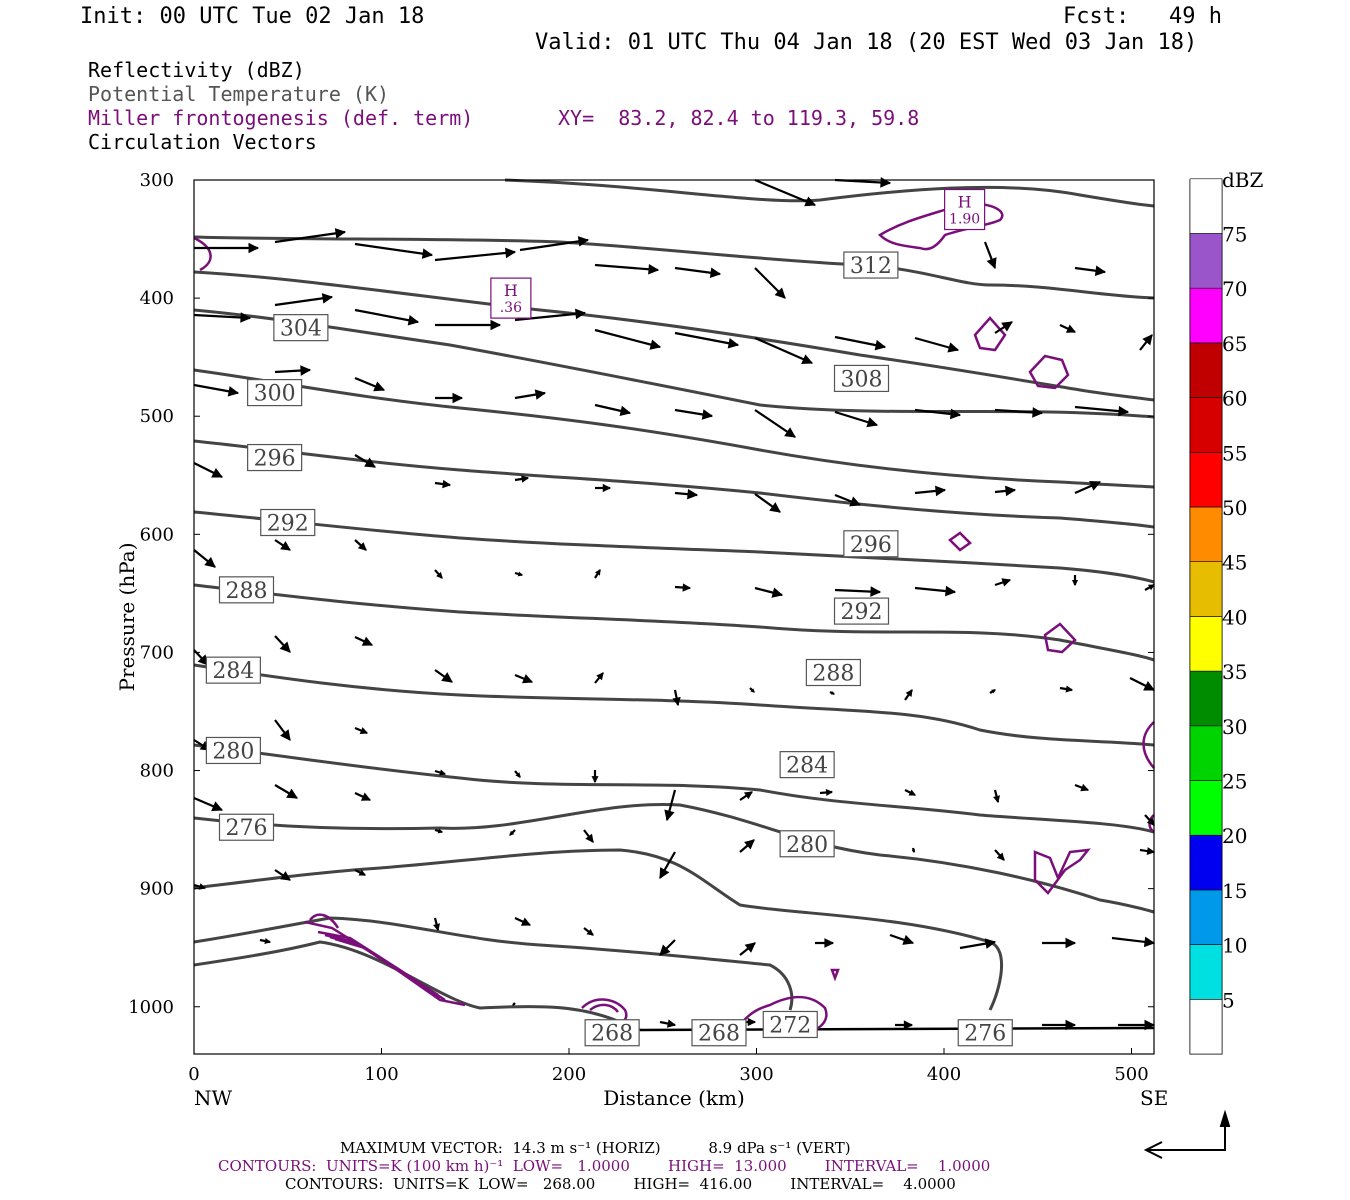 The height and width of the screenshot is (1200, 1350). I want to click on init-time: Init: 00 UTC Tue 02 Jan 18, so click(252, 16).